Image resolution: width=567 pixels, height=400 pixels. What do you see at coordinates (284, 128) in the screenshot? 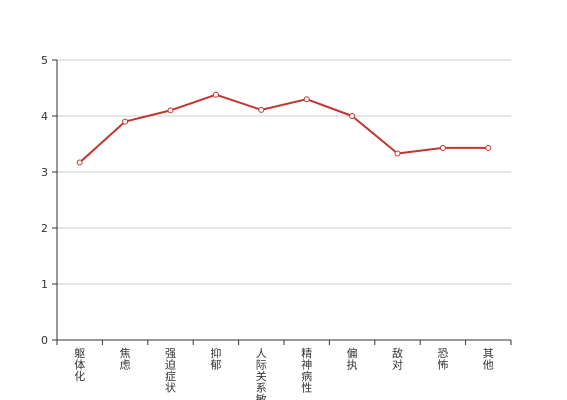
I see `series-line` at bounding box center [284, 128].